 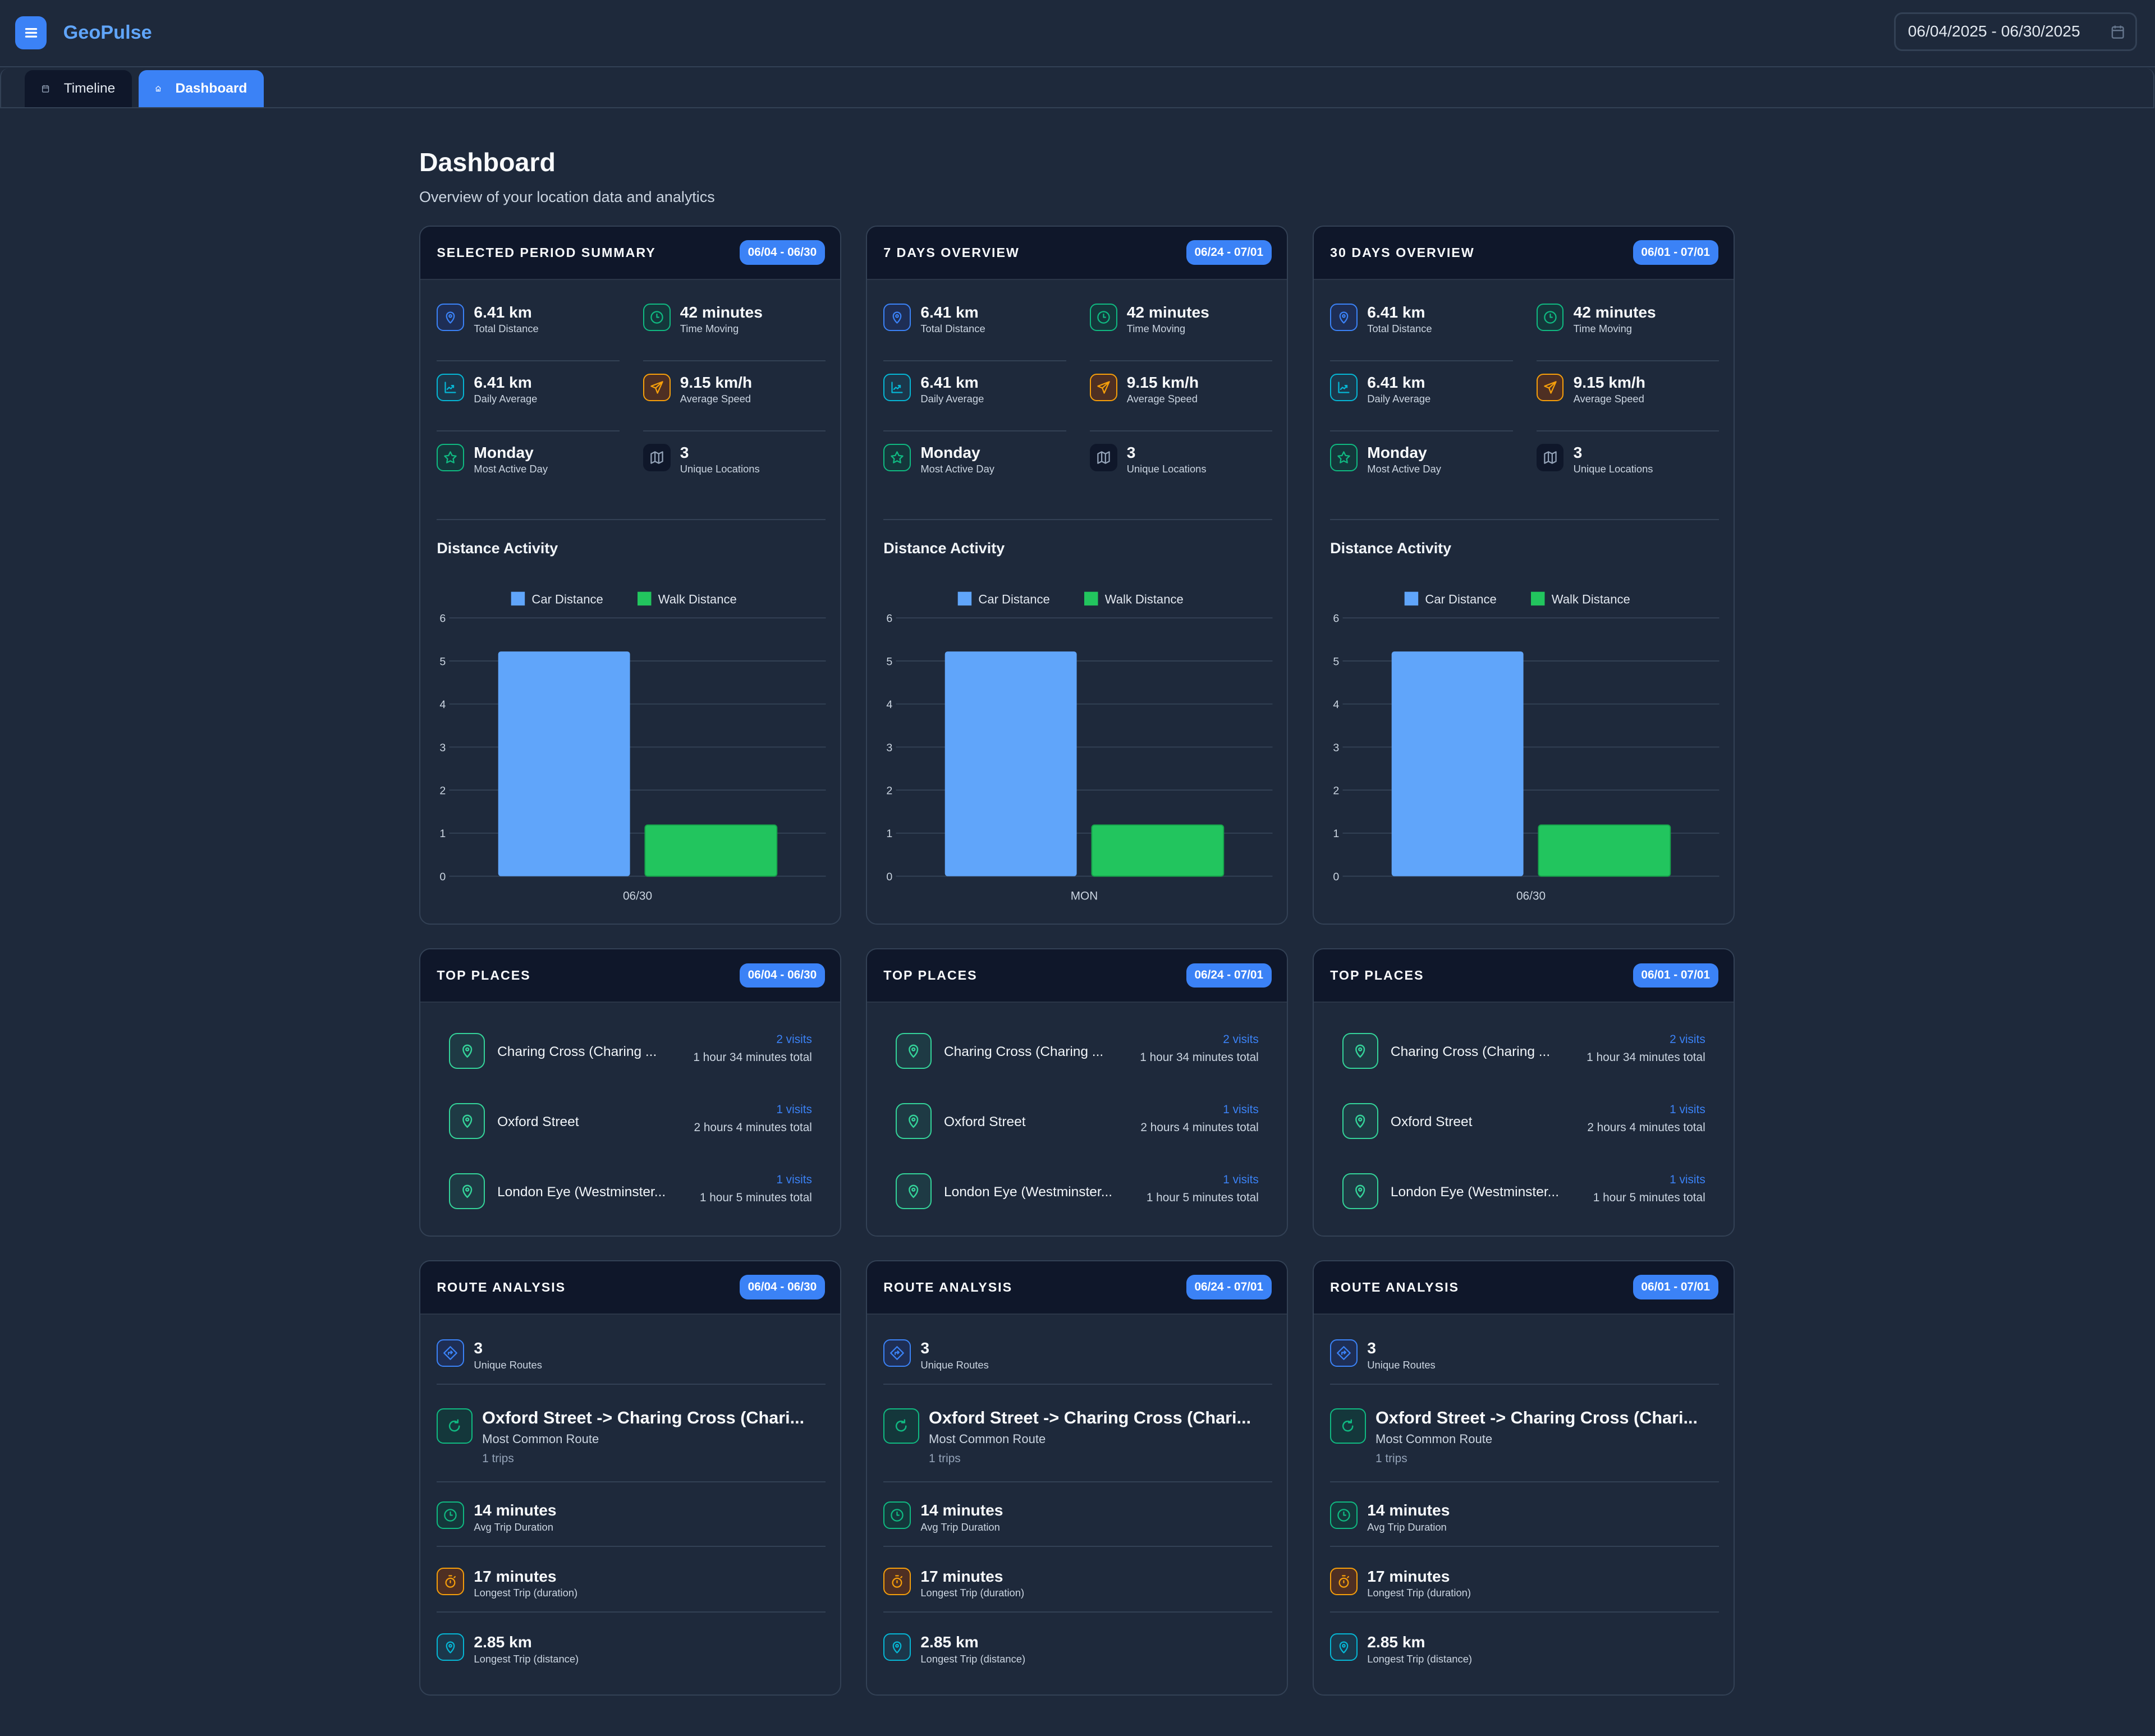 What do you see at coordinates (631, 1517) in the screenshot?
I see `route-stat: 14 minutes Avg Trip Duration` at bounding box center [631, 1517].